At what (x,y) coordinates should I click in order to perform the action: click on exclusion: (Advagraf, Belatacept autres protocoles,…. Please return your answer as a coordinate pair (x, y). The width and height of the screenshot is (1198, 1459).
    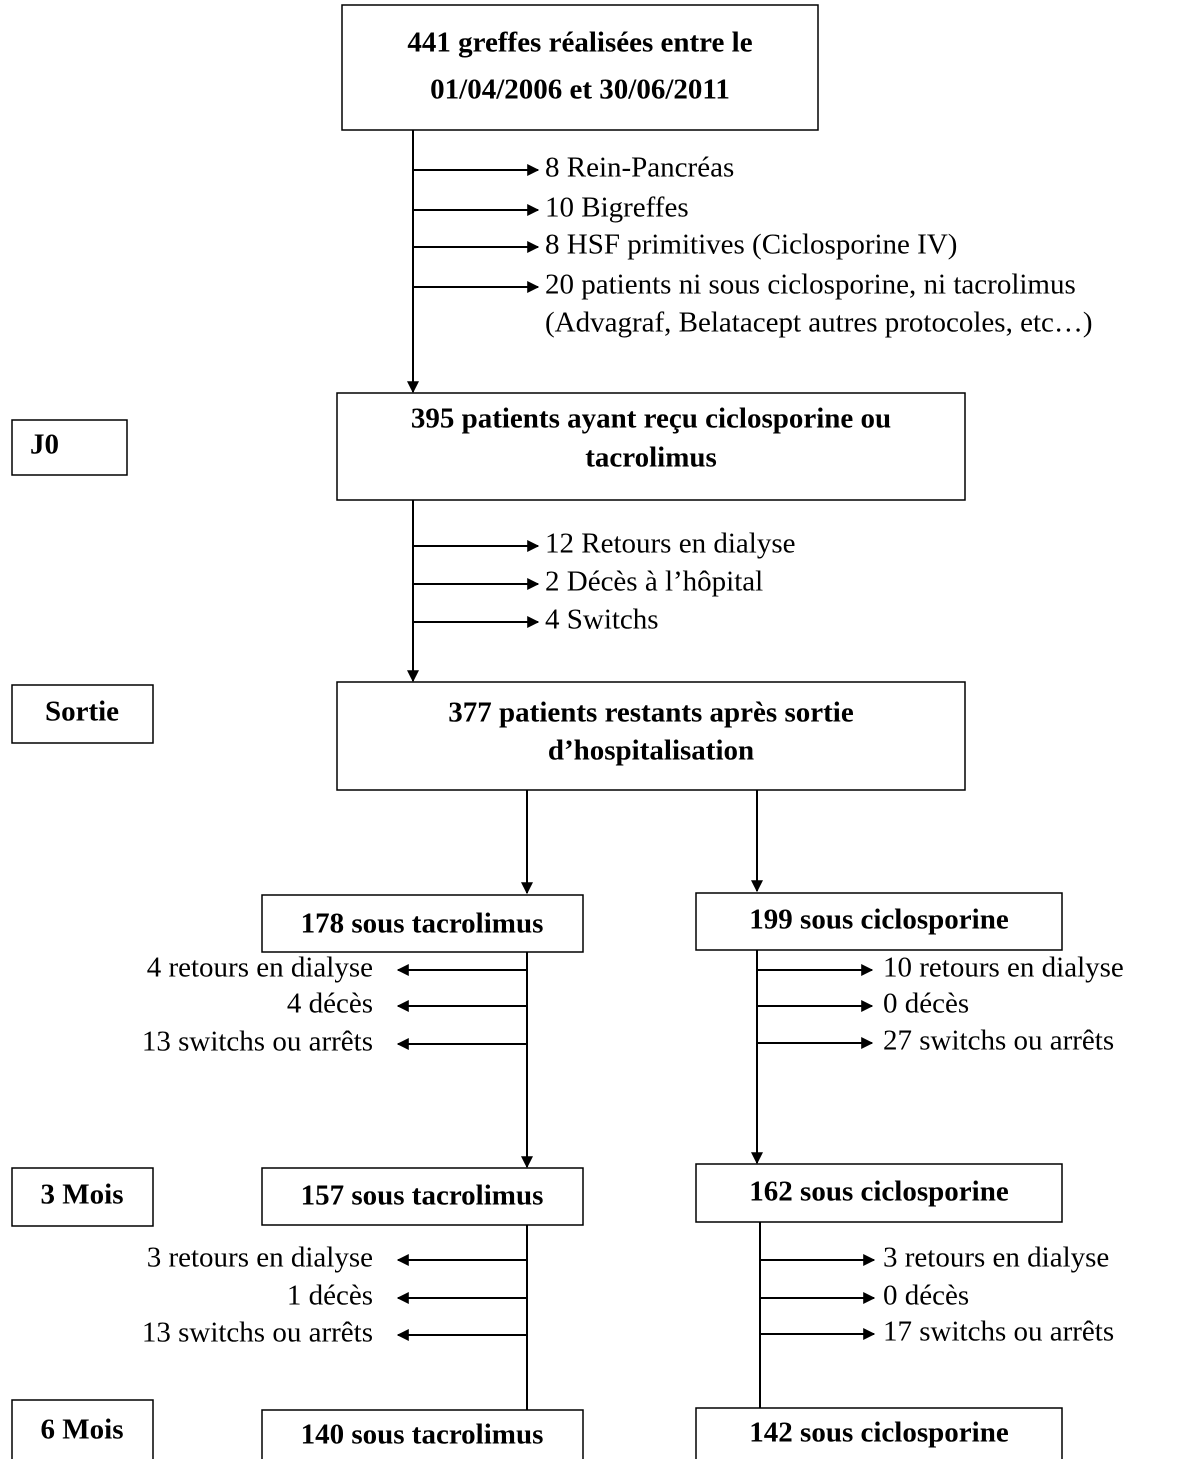
    Looking at the image, I should click on (819, 323).